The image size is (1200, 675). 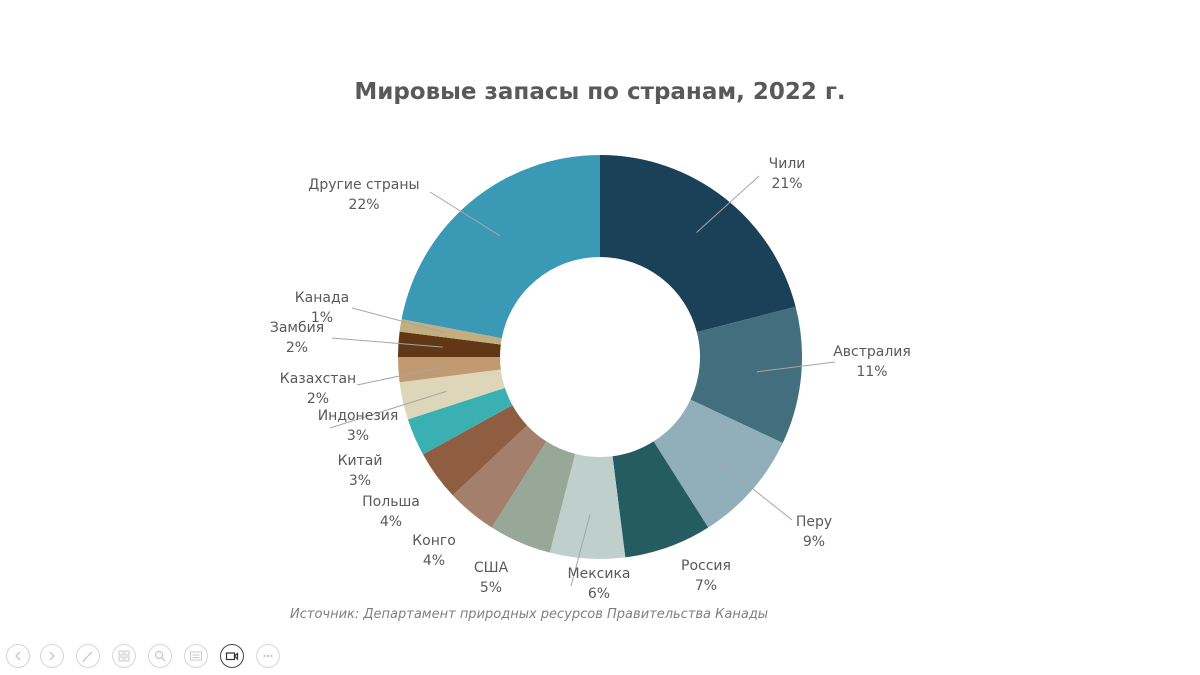 What do you see at coordinates (814, 542) in the screenshot?
I see `slice-label-value: 9%` at bounding box center [814, 542].